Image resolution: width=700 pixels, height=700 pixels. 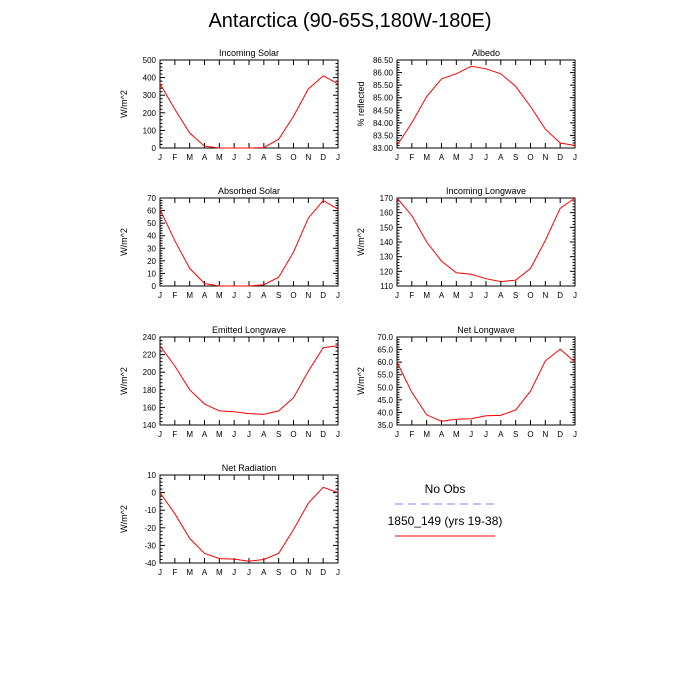 I want to click on y-tick-label: 70, so click(x=151, y=198).